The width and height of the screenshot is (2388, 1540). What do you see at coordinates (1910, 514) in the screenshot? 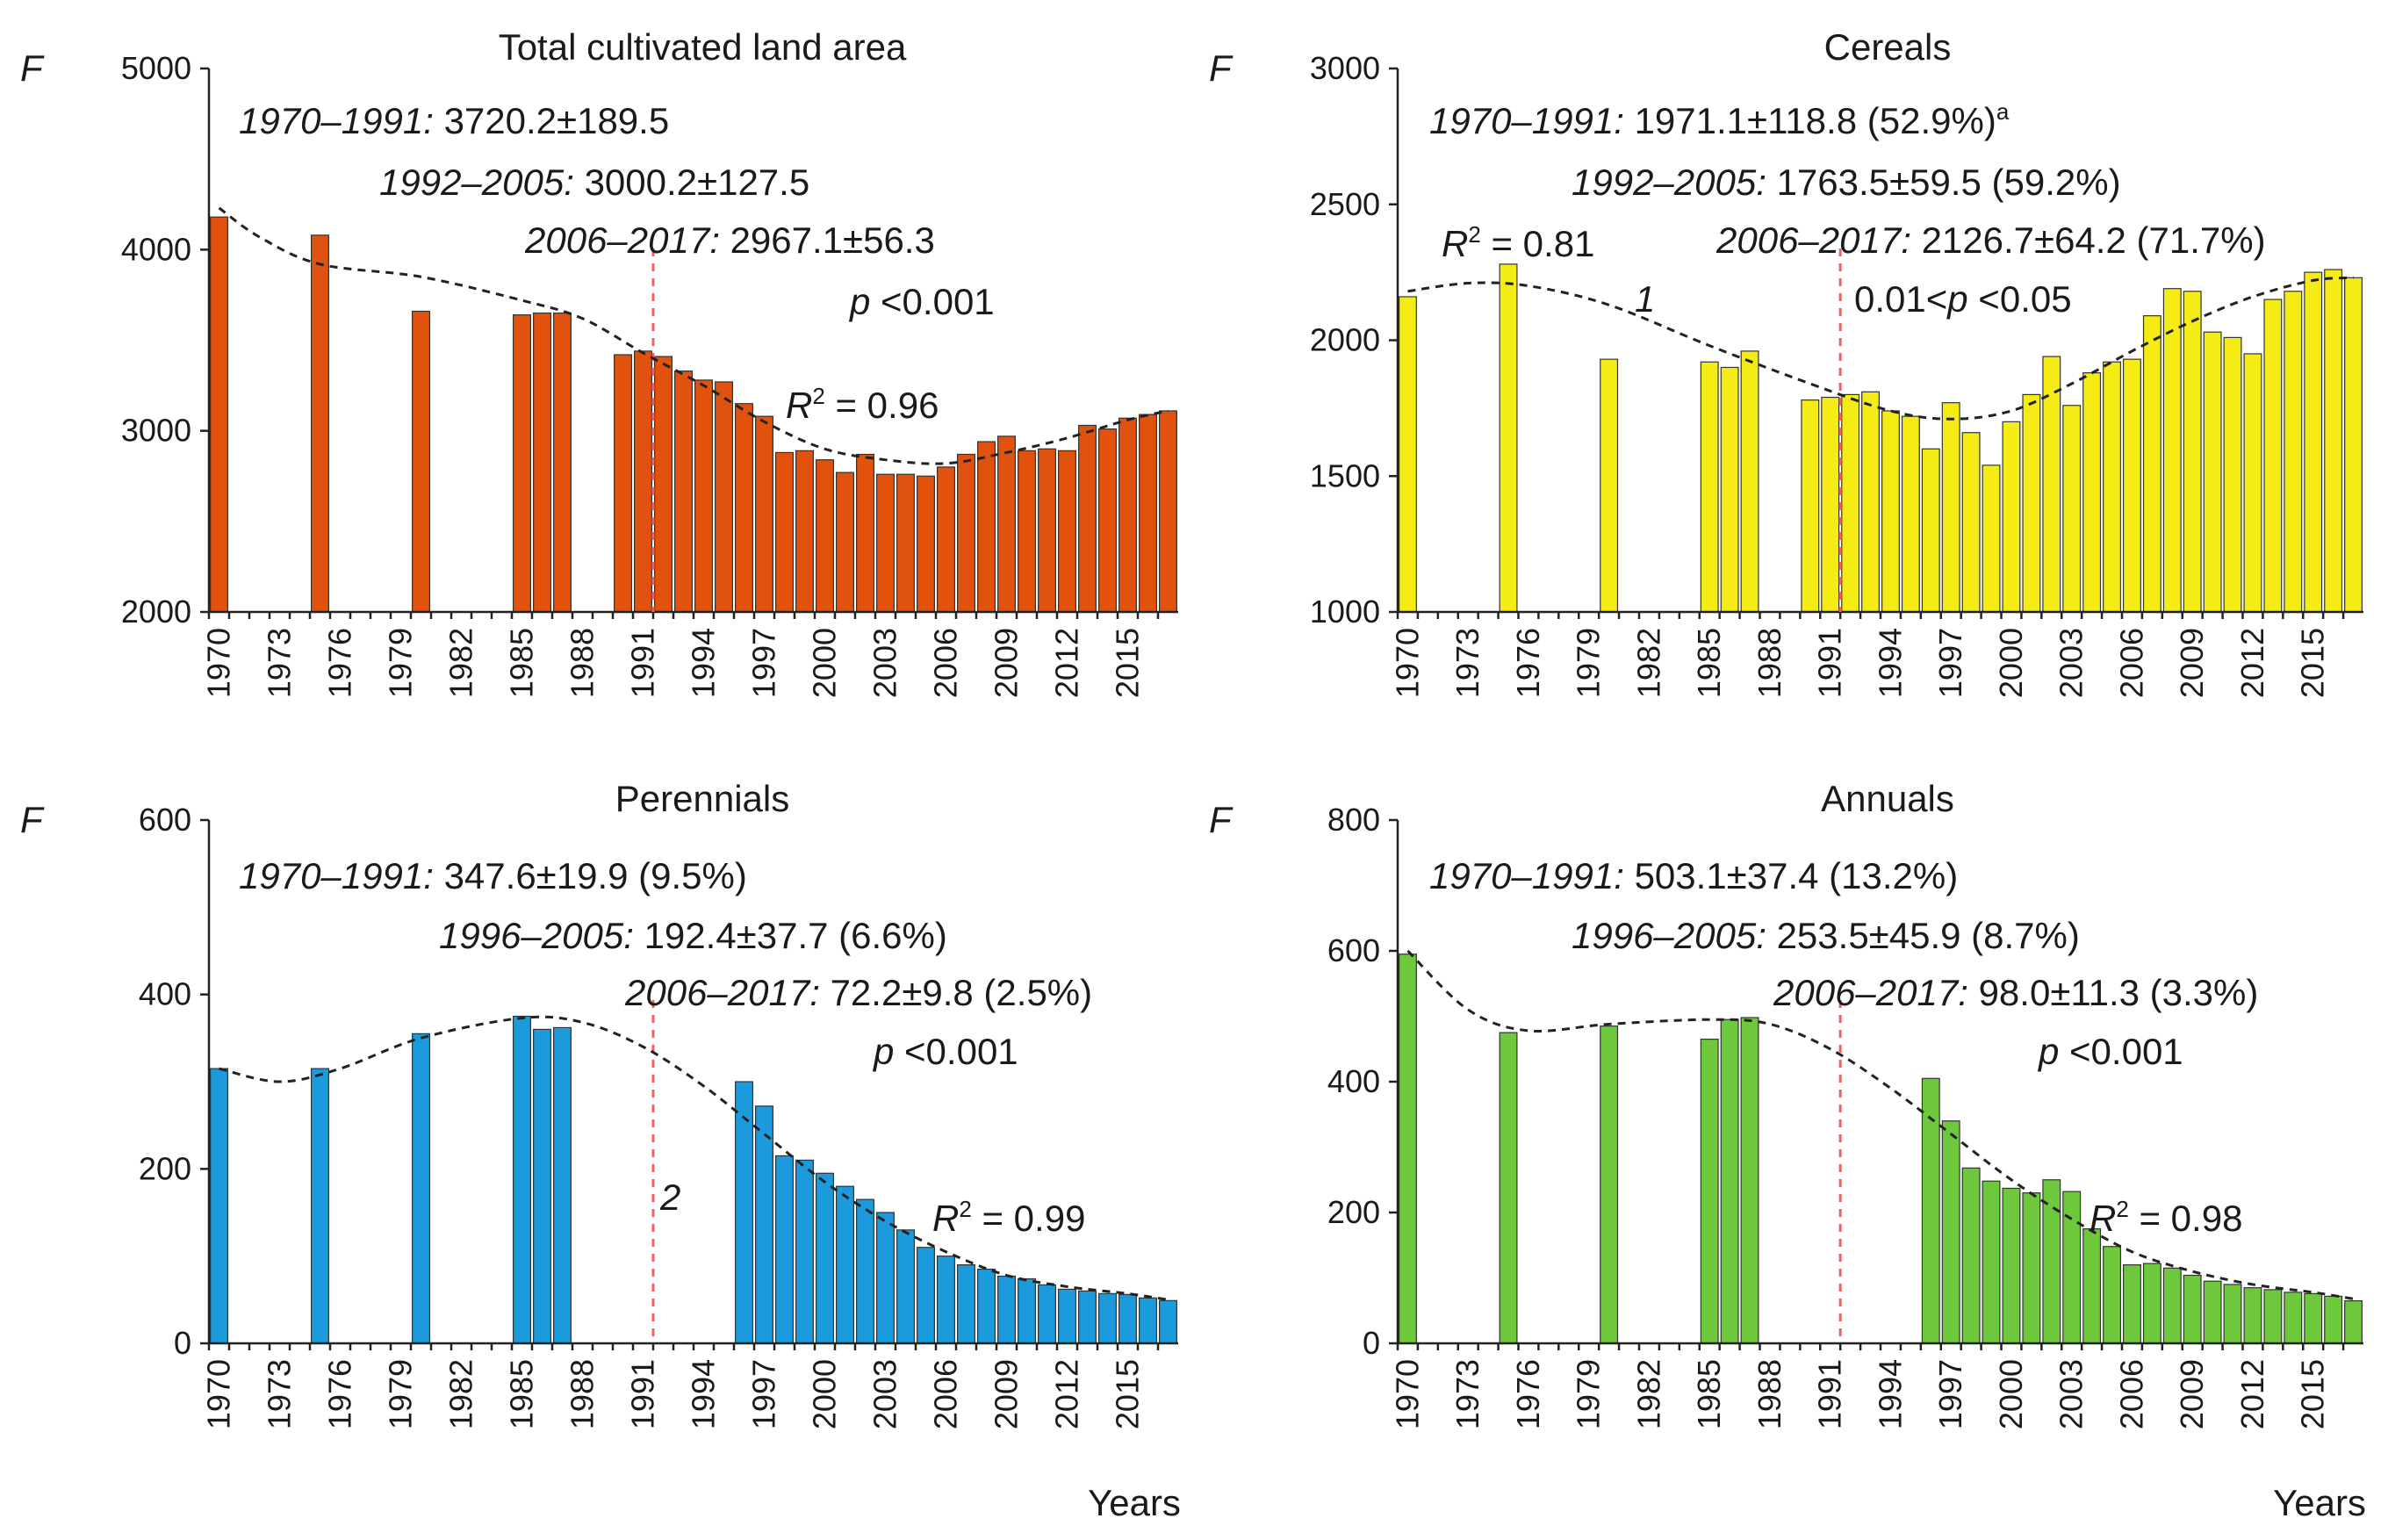
I see `bar-1995` at bounding box center [1910, 514].